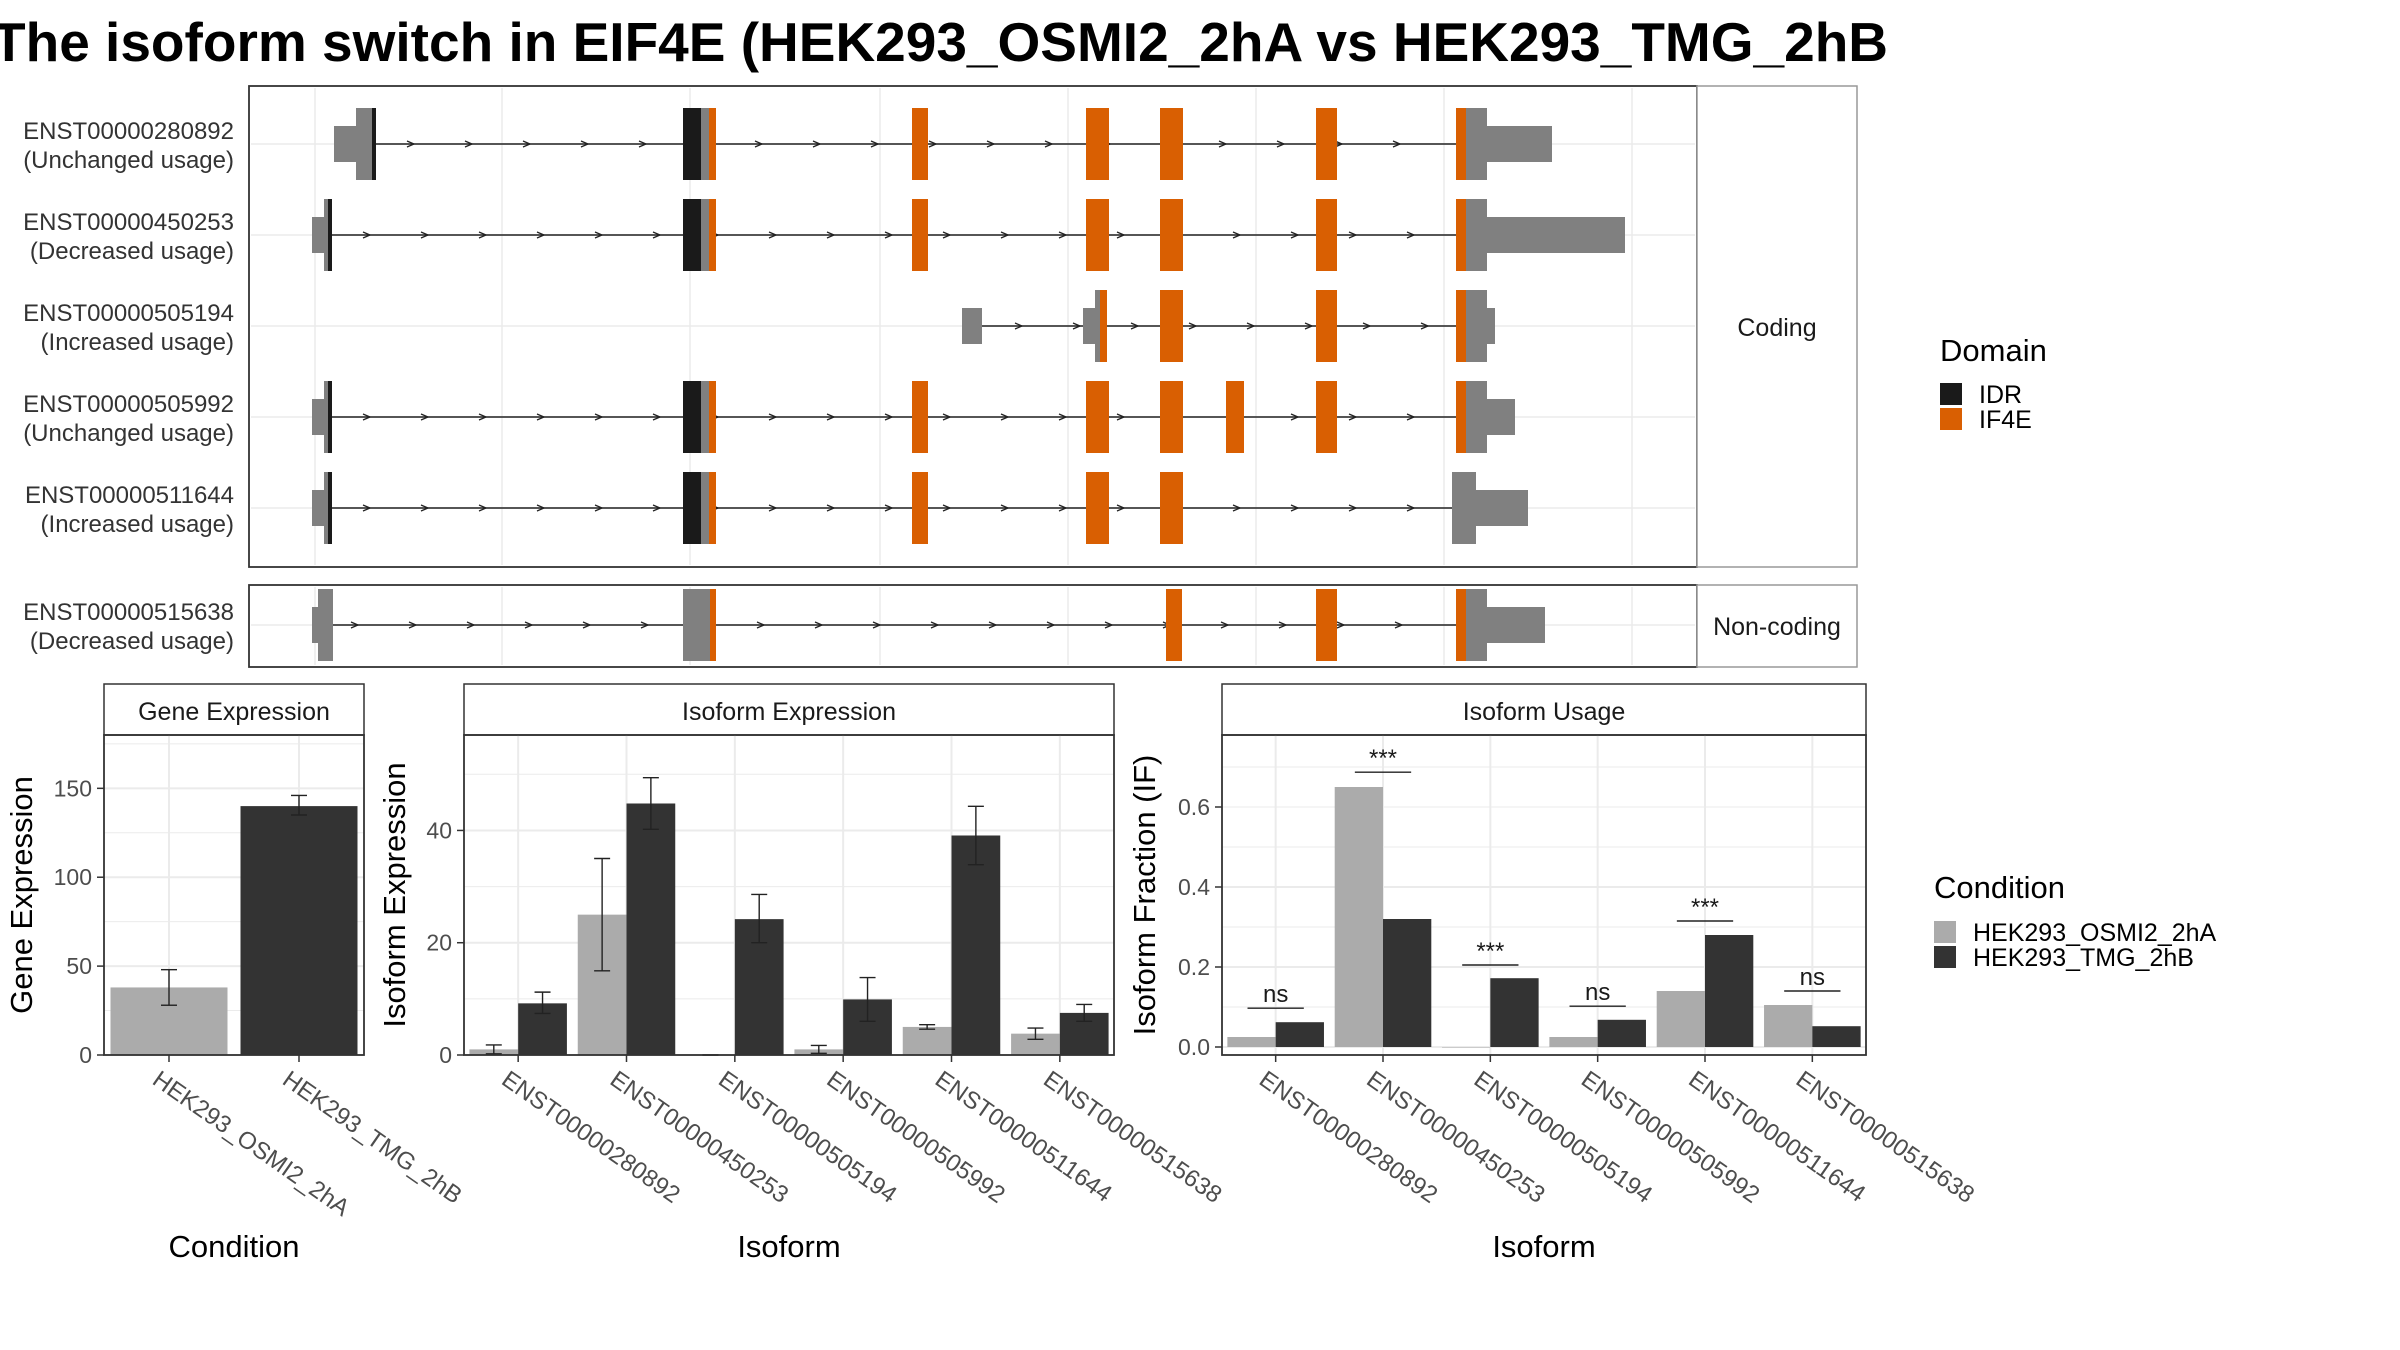 Image resolution: width=2400 pixels, height=1350 pixels. Describe the element at coordinates (2095, 933) in the screenshot. I see `legend-label-cond-a: HEK293_OSMI2_2hA` at that location.